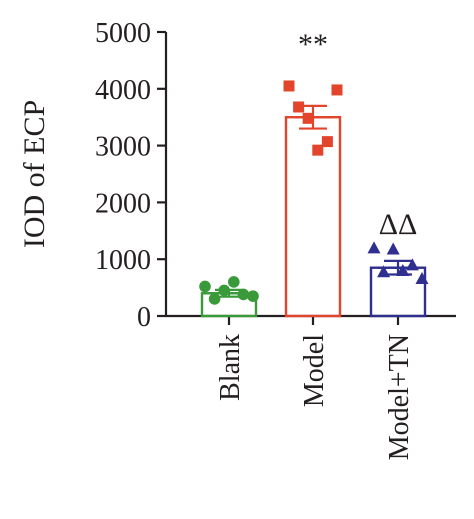 Image resolution: width=474 pixels, height=519 pixels. I want to click on y-tick-label: 4000, so click(123, 90).